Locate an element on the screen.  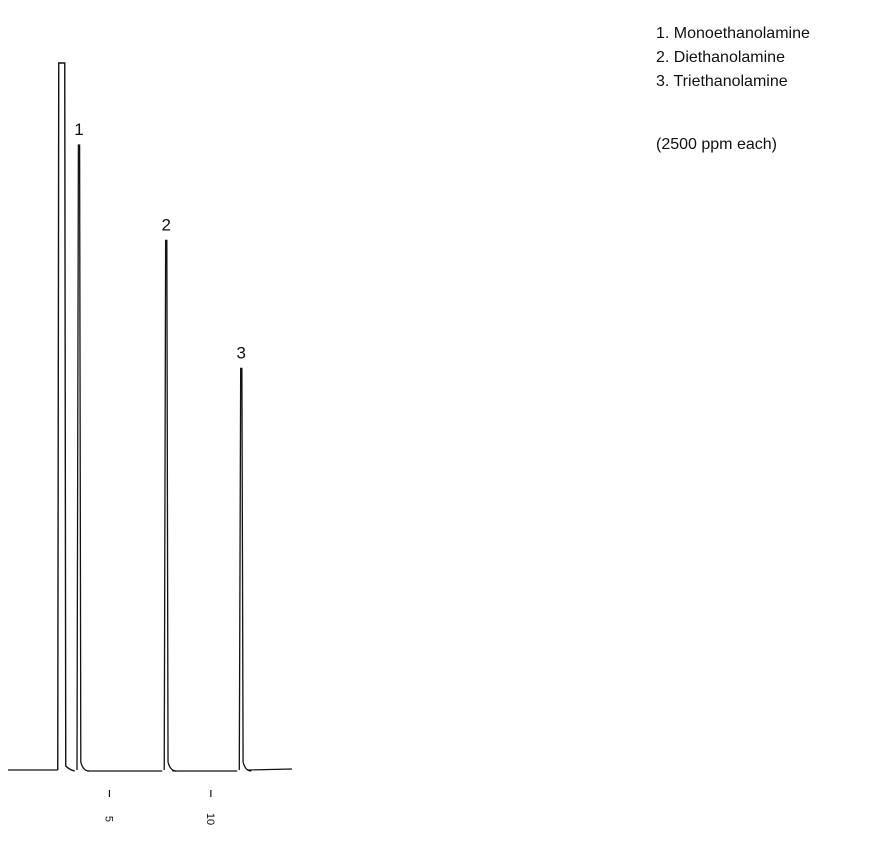
x-tick-label-10: 10 is located at coordinates (210, 819).